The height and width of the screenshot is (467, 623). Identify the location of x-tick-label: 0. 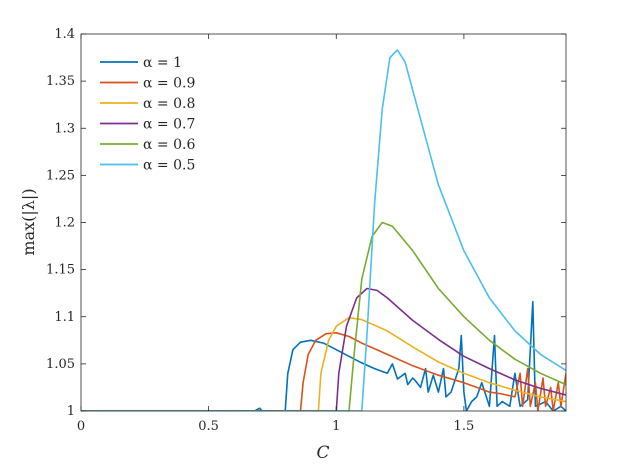
(81, 426).